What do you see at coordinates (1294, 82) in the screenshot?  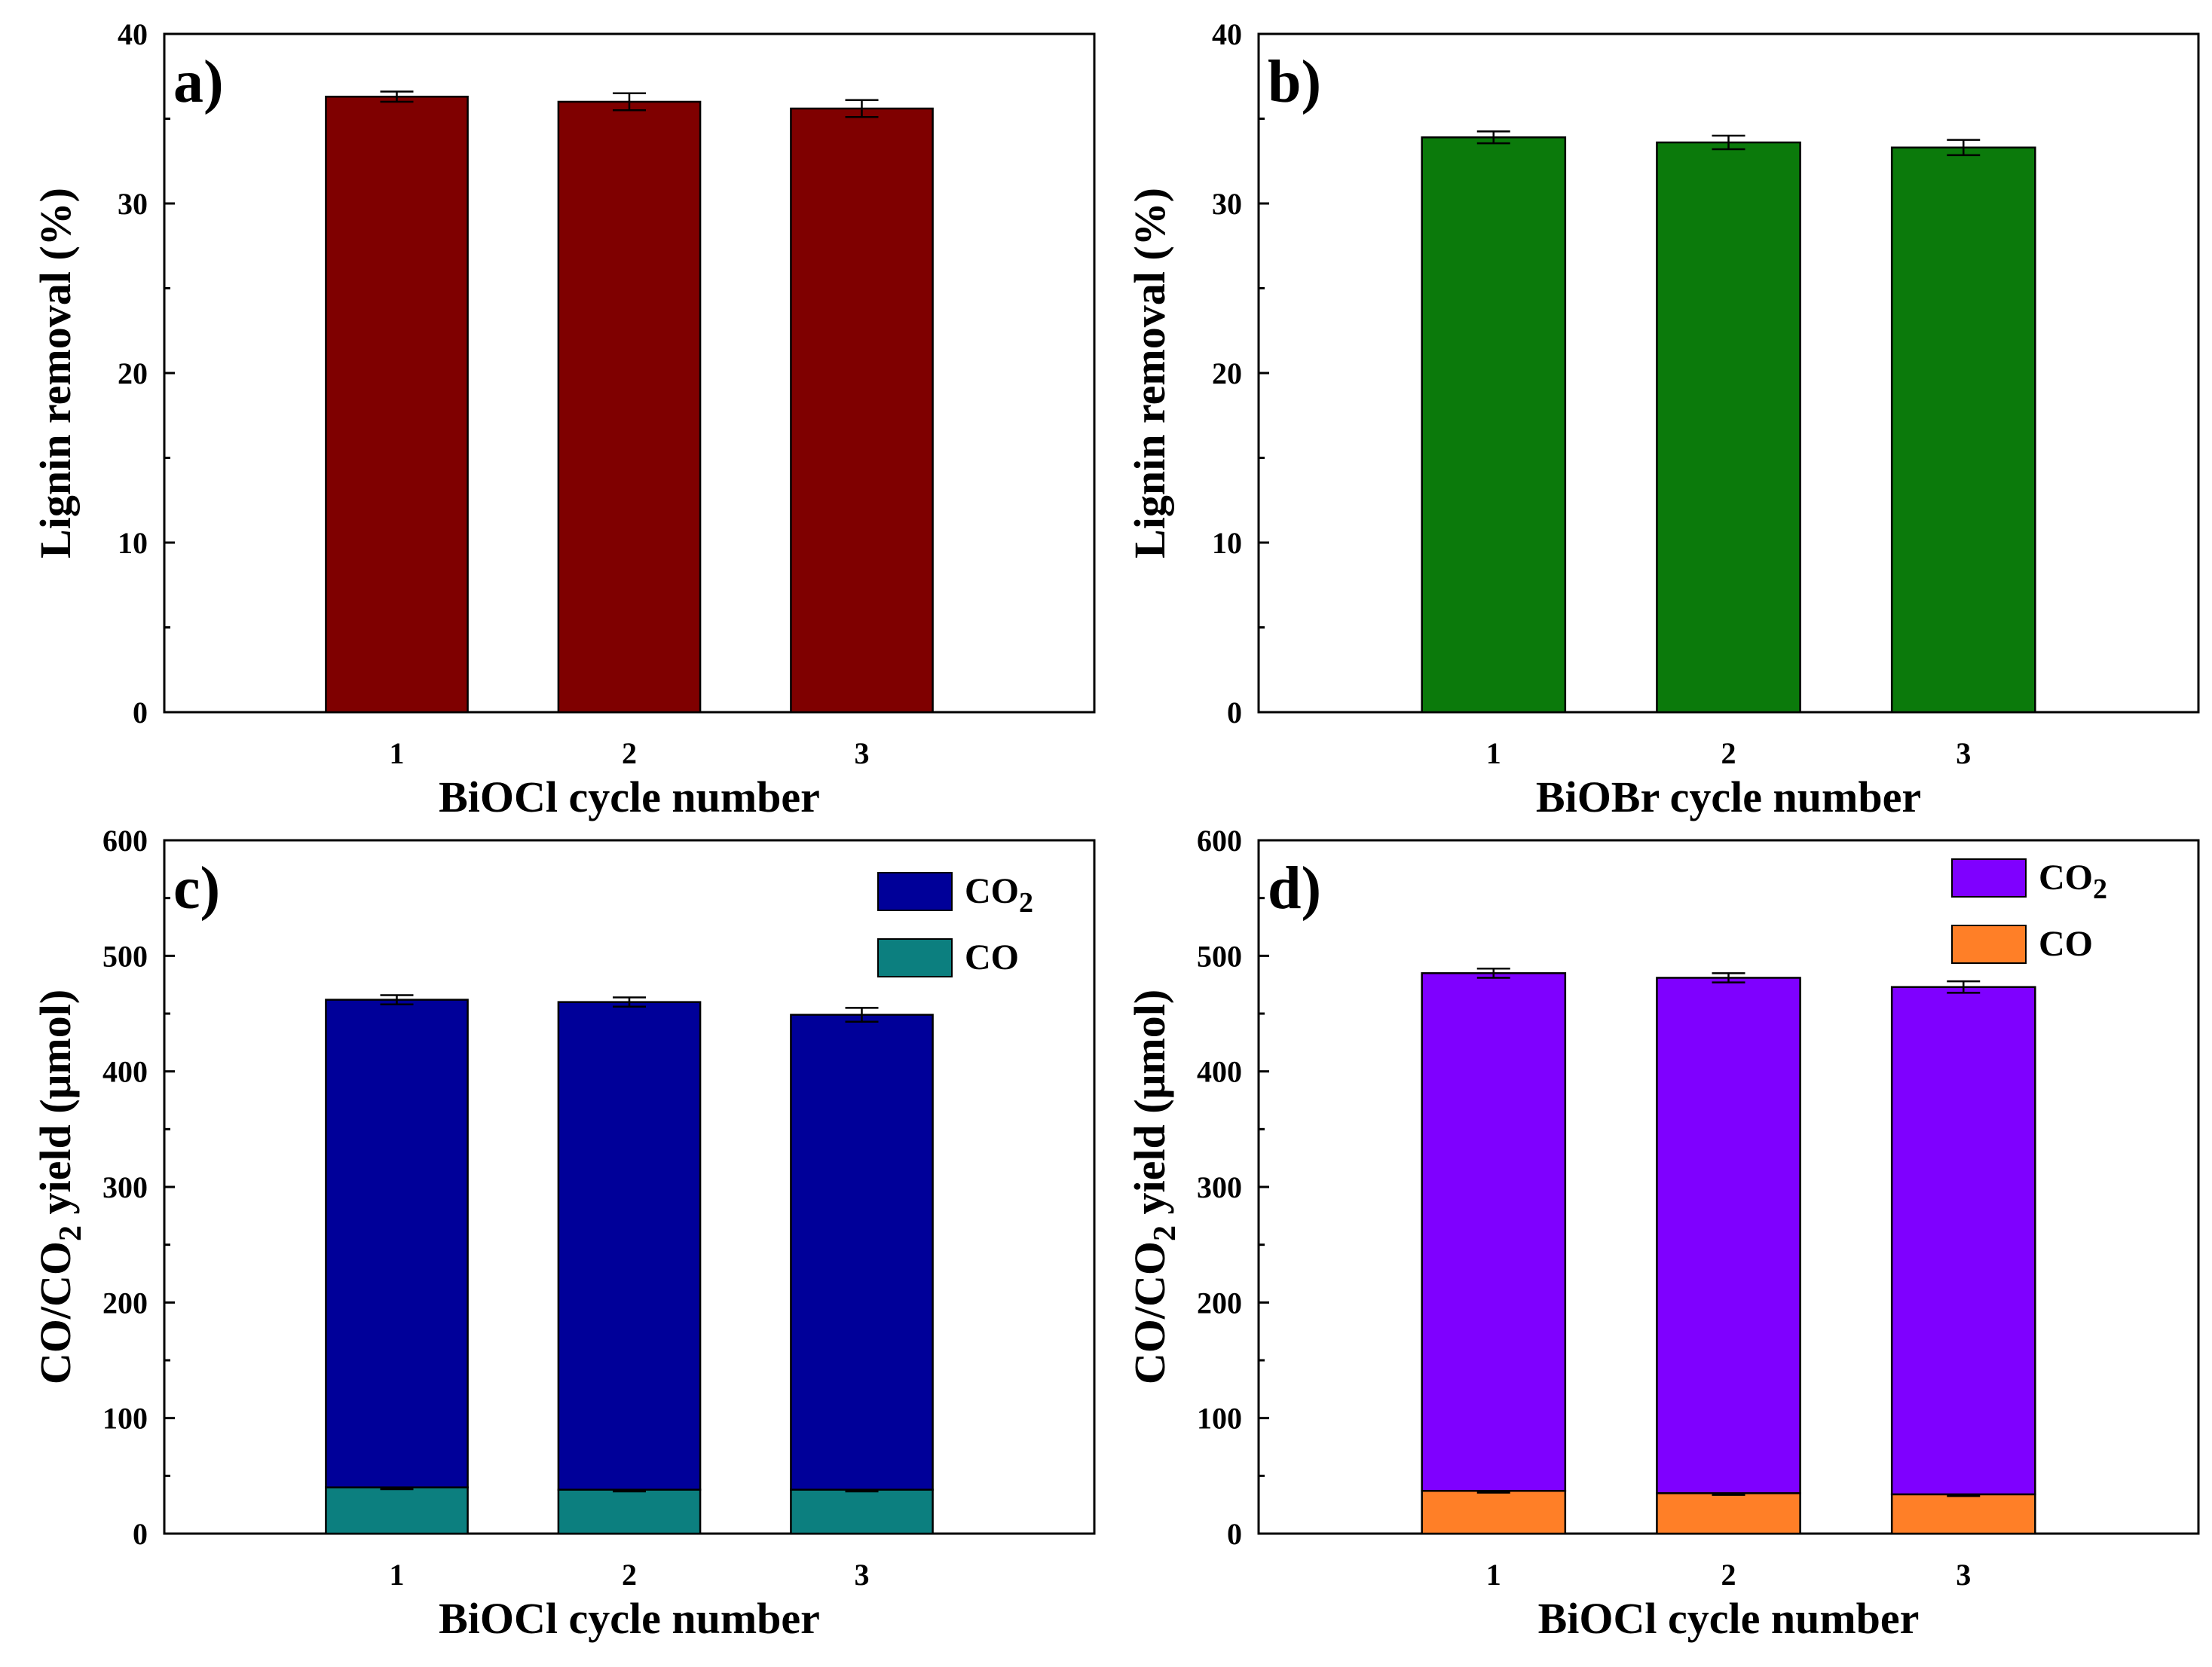 I see `panel-label: b)` at bounding box center [1294, 82].